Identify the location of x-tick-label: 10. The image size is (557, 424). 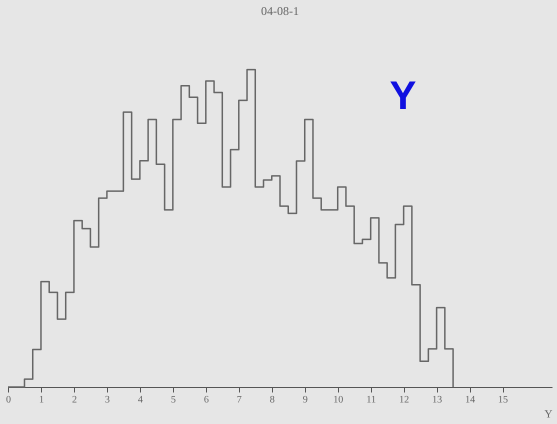
(338, 400).